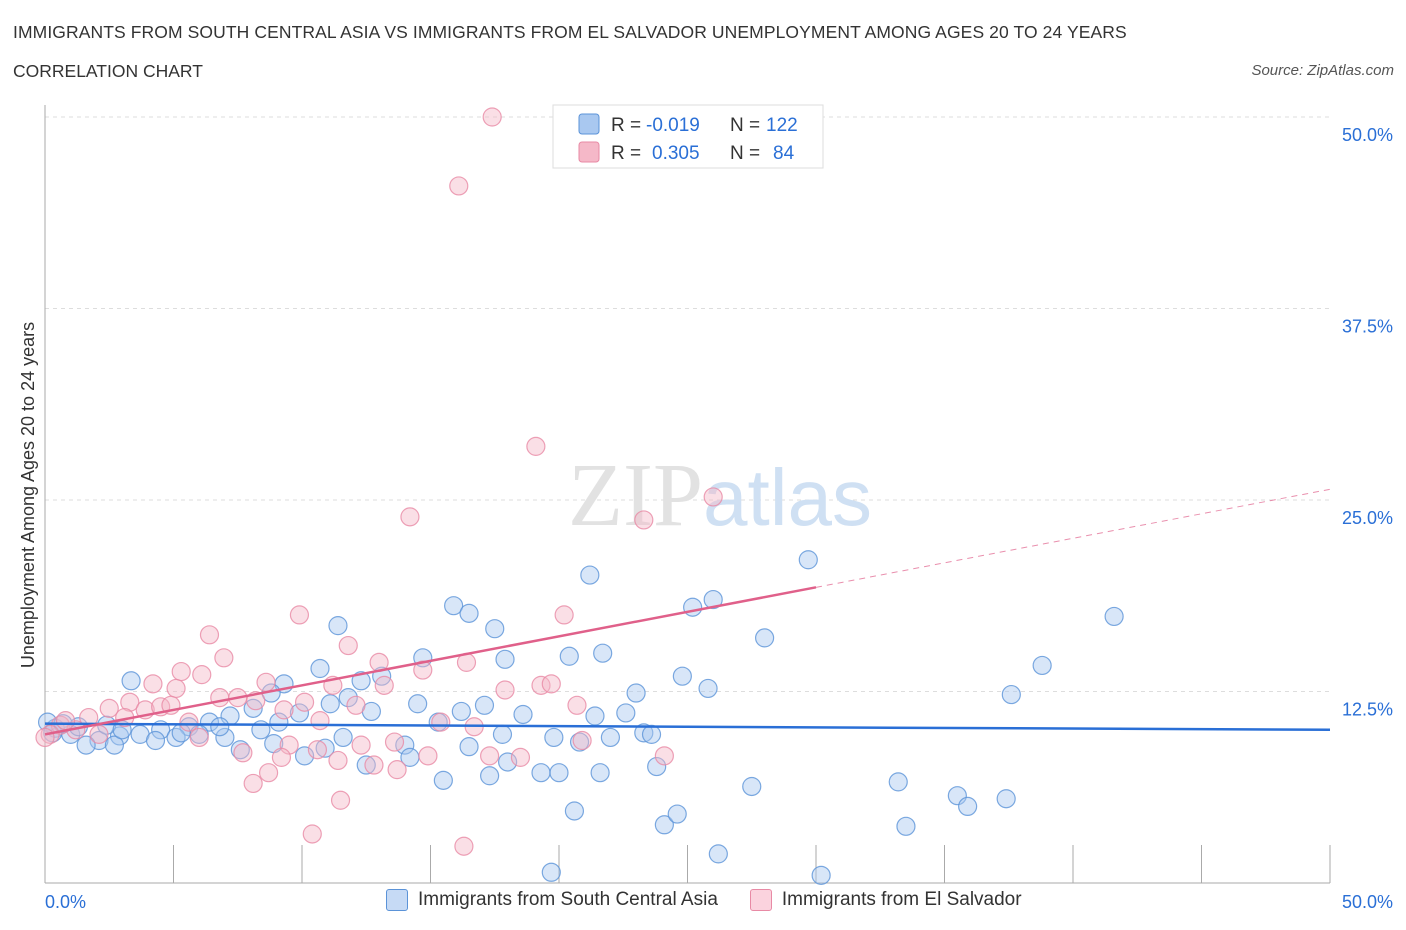 The height and width of the screenshot is (930, 1406). I want to click on source-label: Source: ZipAtlas.com, so click(1322, 70).